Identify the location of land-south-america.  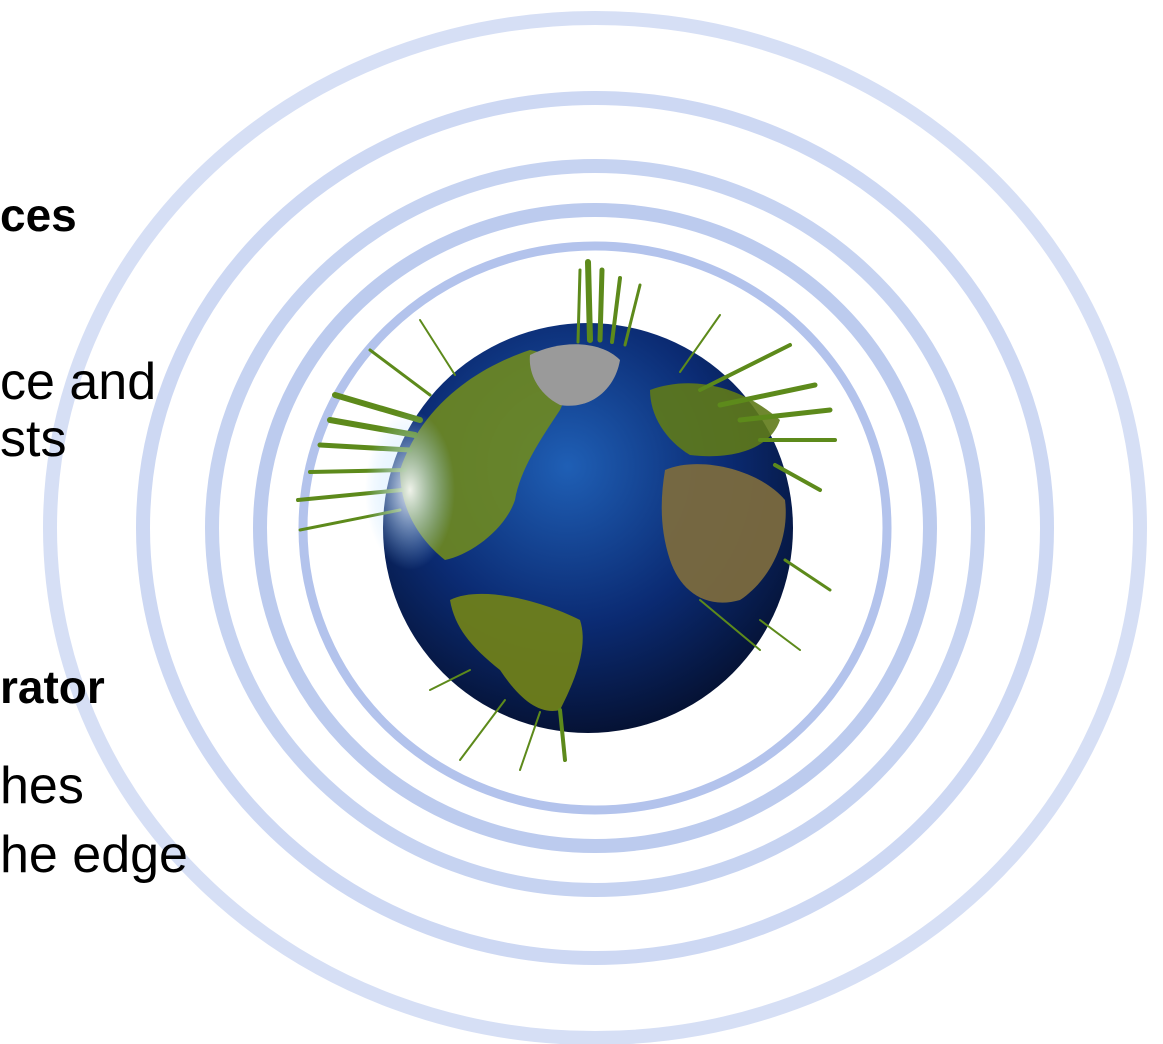
(516, 652).